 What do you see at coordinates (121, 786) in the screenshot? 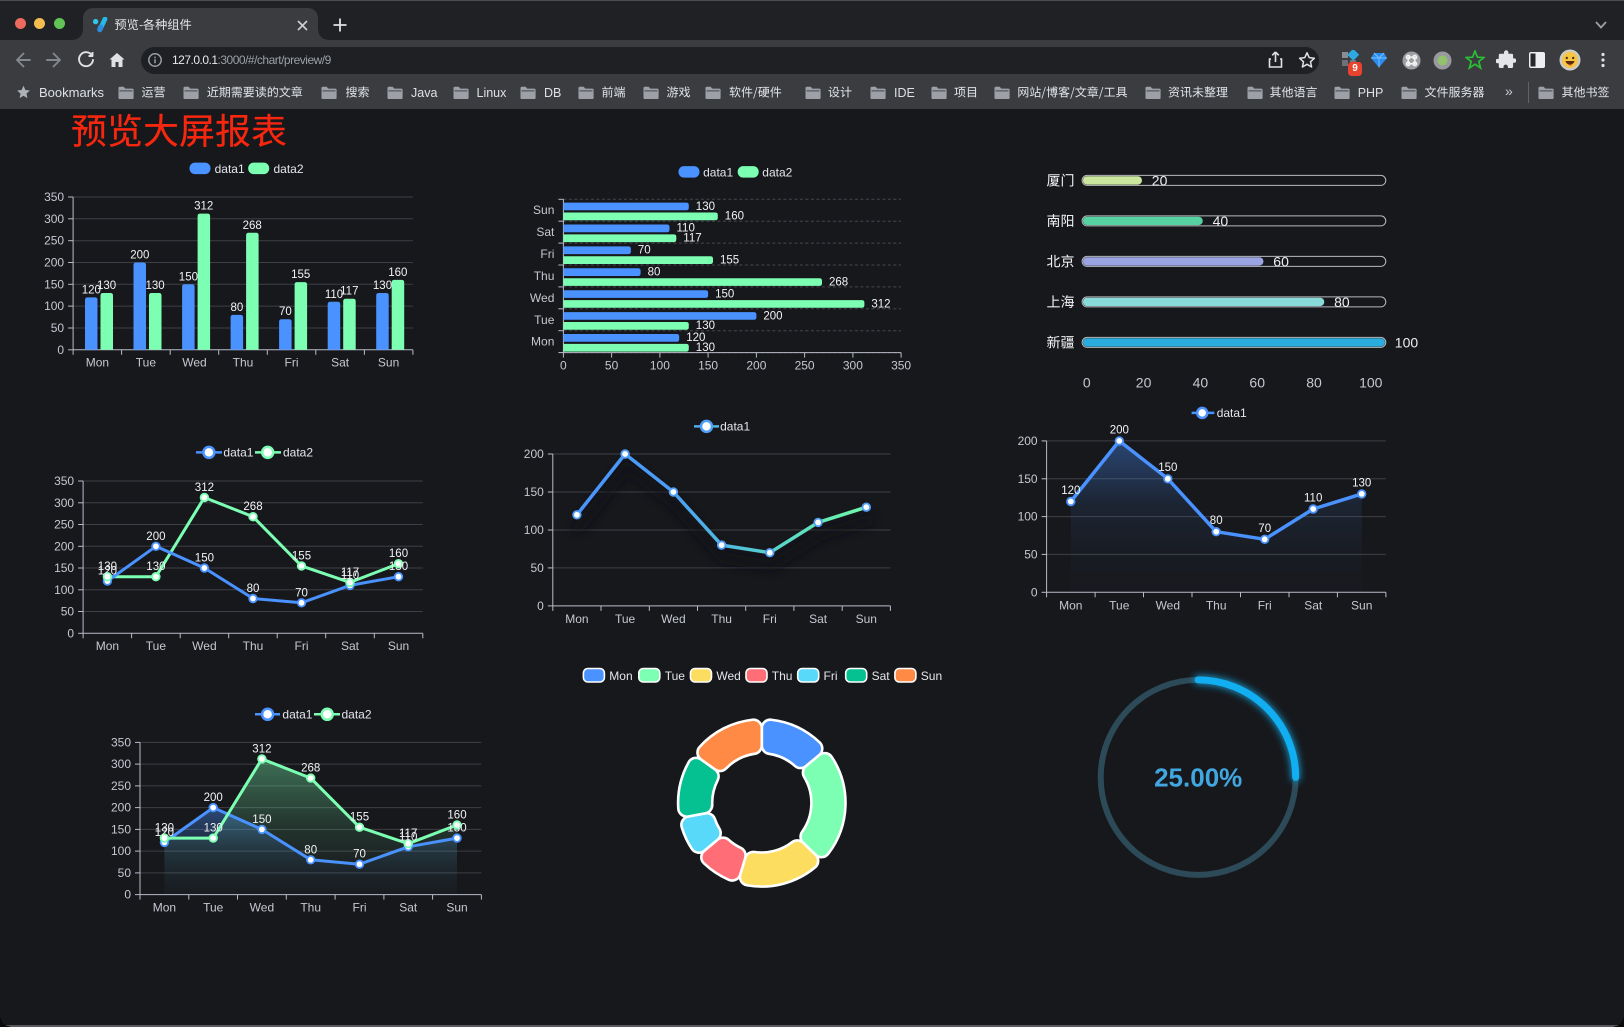
I see `svg-text: 250` at bounding box center [121, 786].